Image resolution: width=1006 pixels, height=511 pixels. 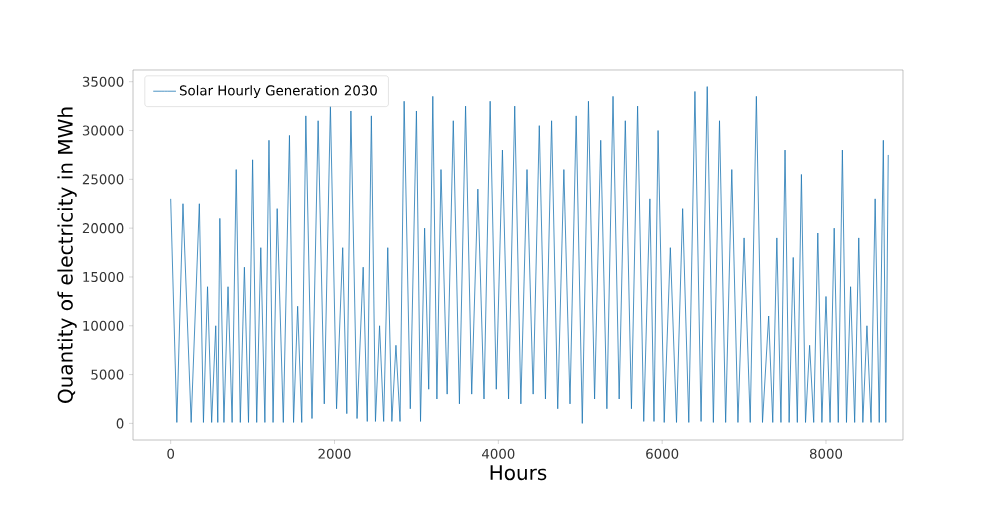 I want to click on x-tick-label: 4000, so click(x=498, y=453).